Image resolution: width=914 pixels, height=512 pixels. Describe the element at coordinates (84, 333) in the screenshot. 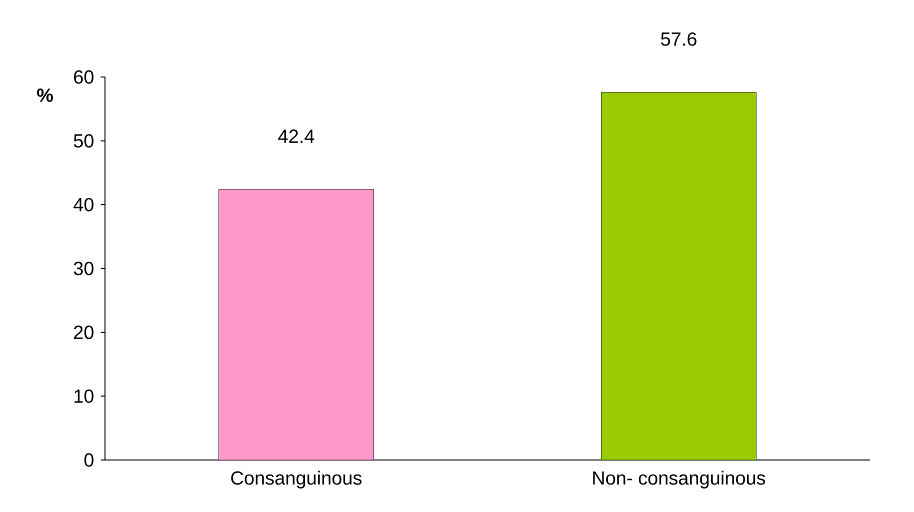

I see `y-tick-label: 20` at that location.